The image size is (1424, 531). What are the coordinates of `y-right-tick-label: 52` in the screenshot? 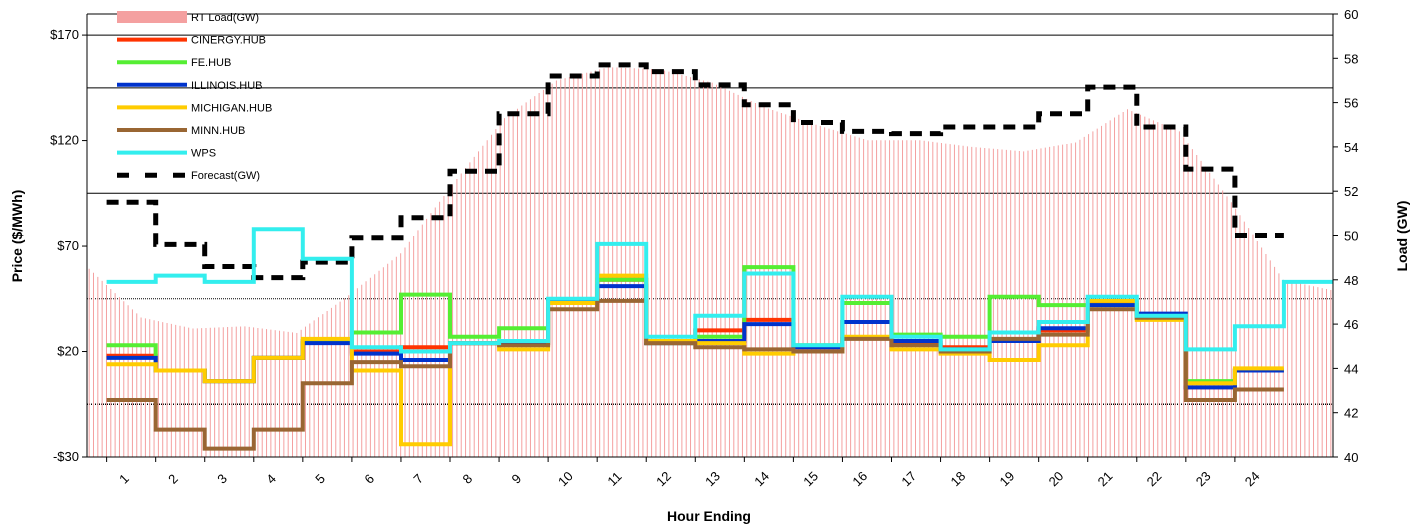 It's located at (1351, 191).